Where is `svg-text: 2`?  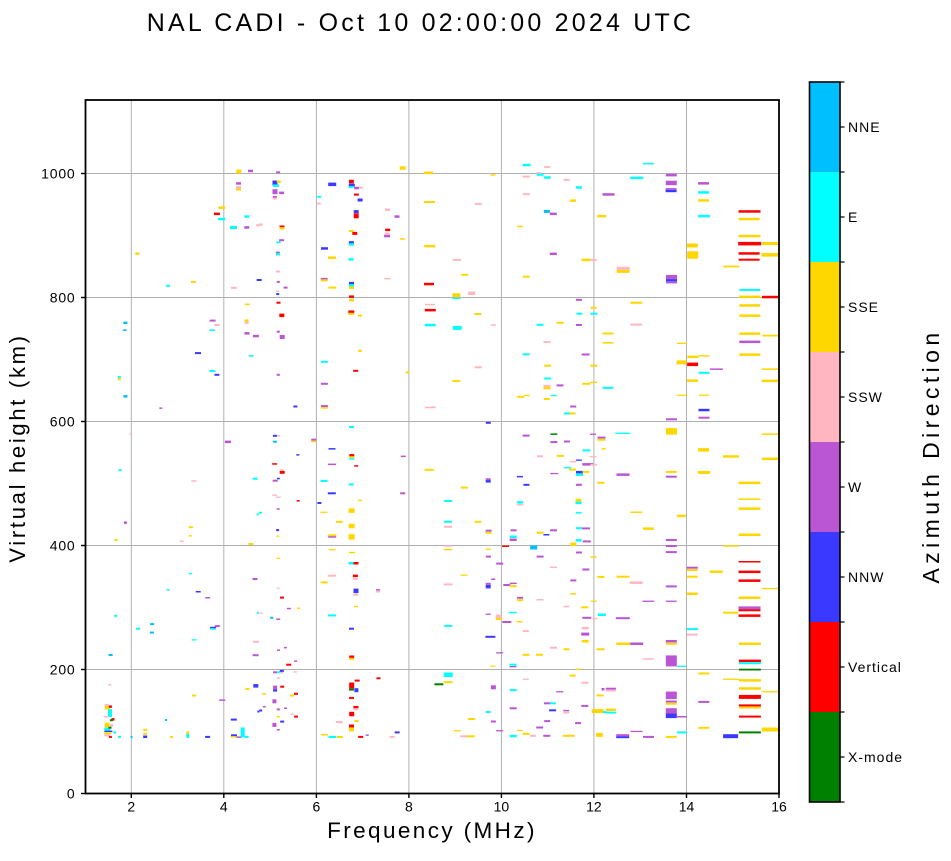
svg-text: 2 is located at coordinates (131, 807).